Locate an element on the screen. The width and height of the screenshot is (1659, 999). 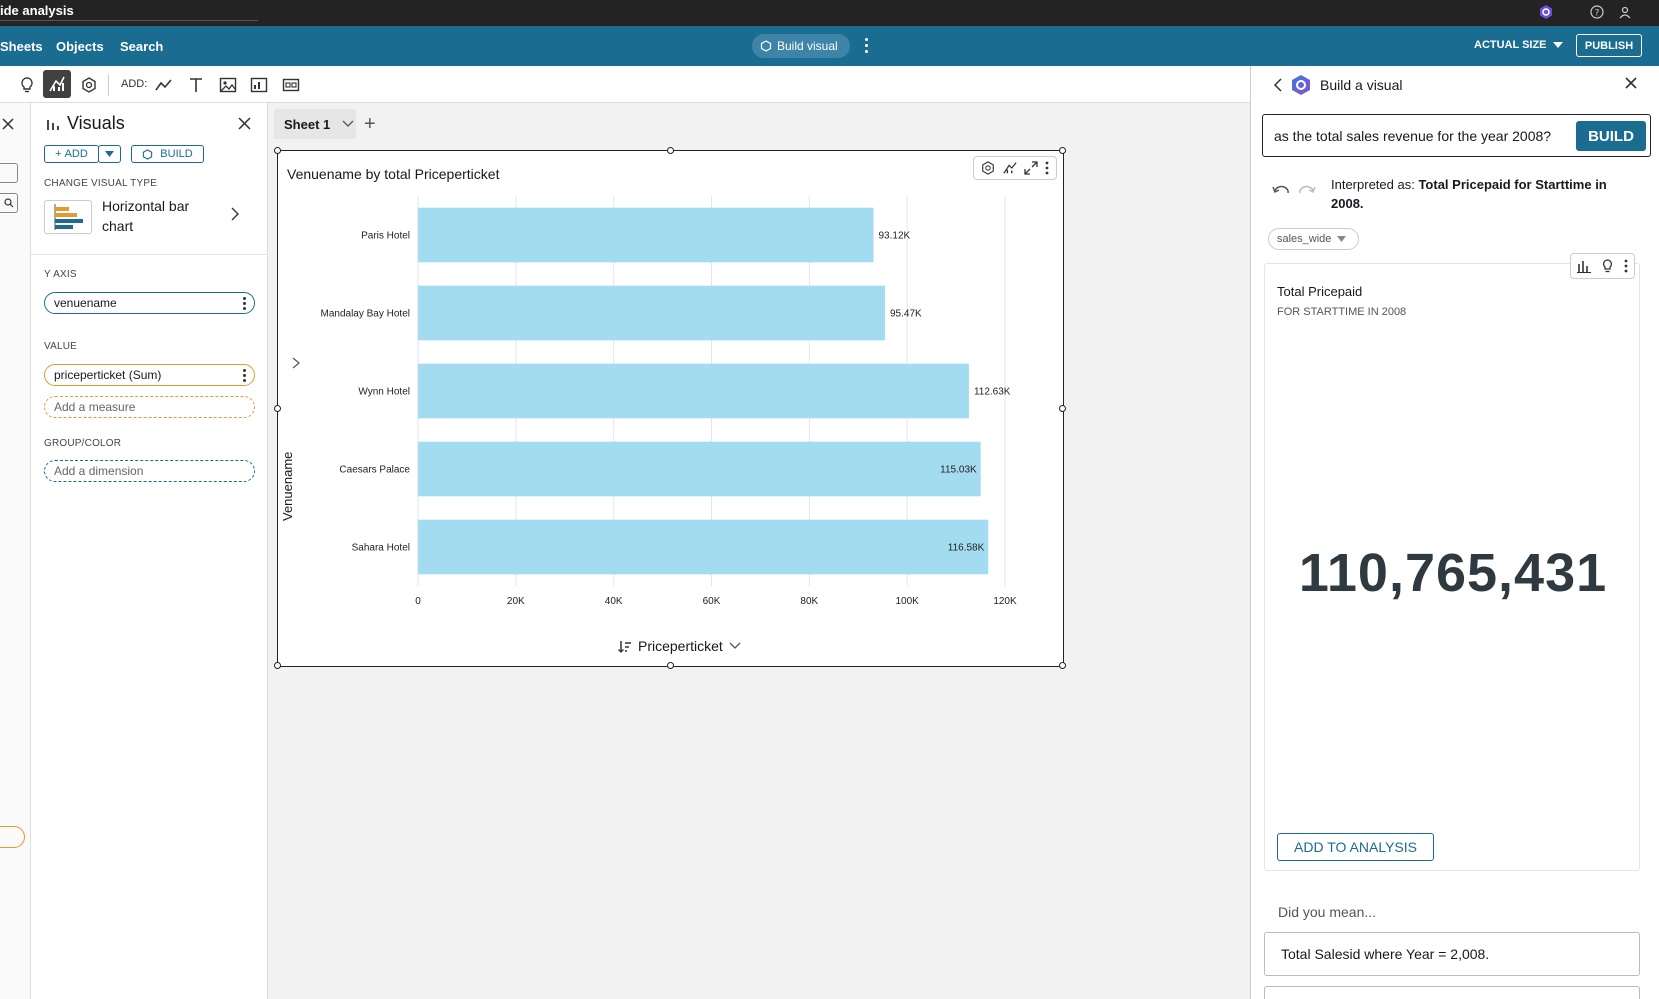
sort-icon is located at coordinates (625, 646).